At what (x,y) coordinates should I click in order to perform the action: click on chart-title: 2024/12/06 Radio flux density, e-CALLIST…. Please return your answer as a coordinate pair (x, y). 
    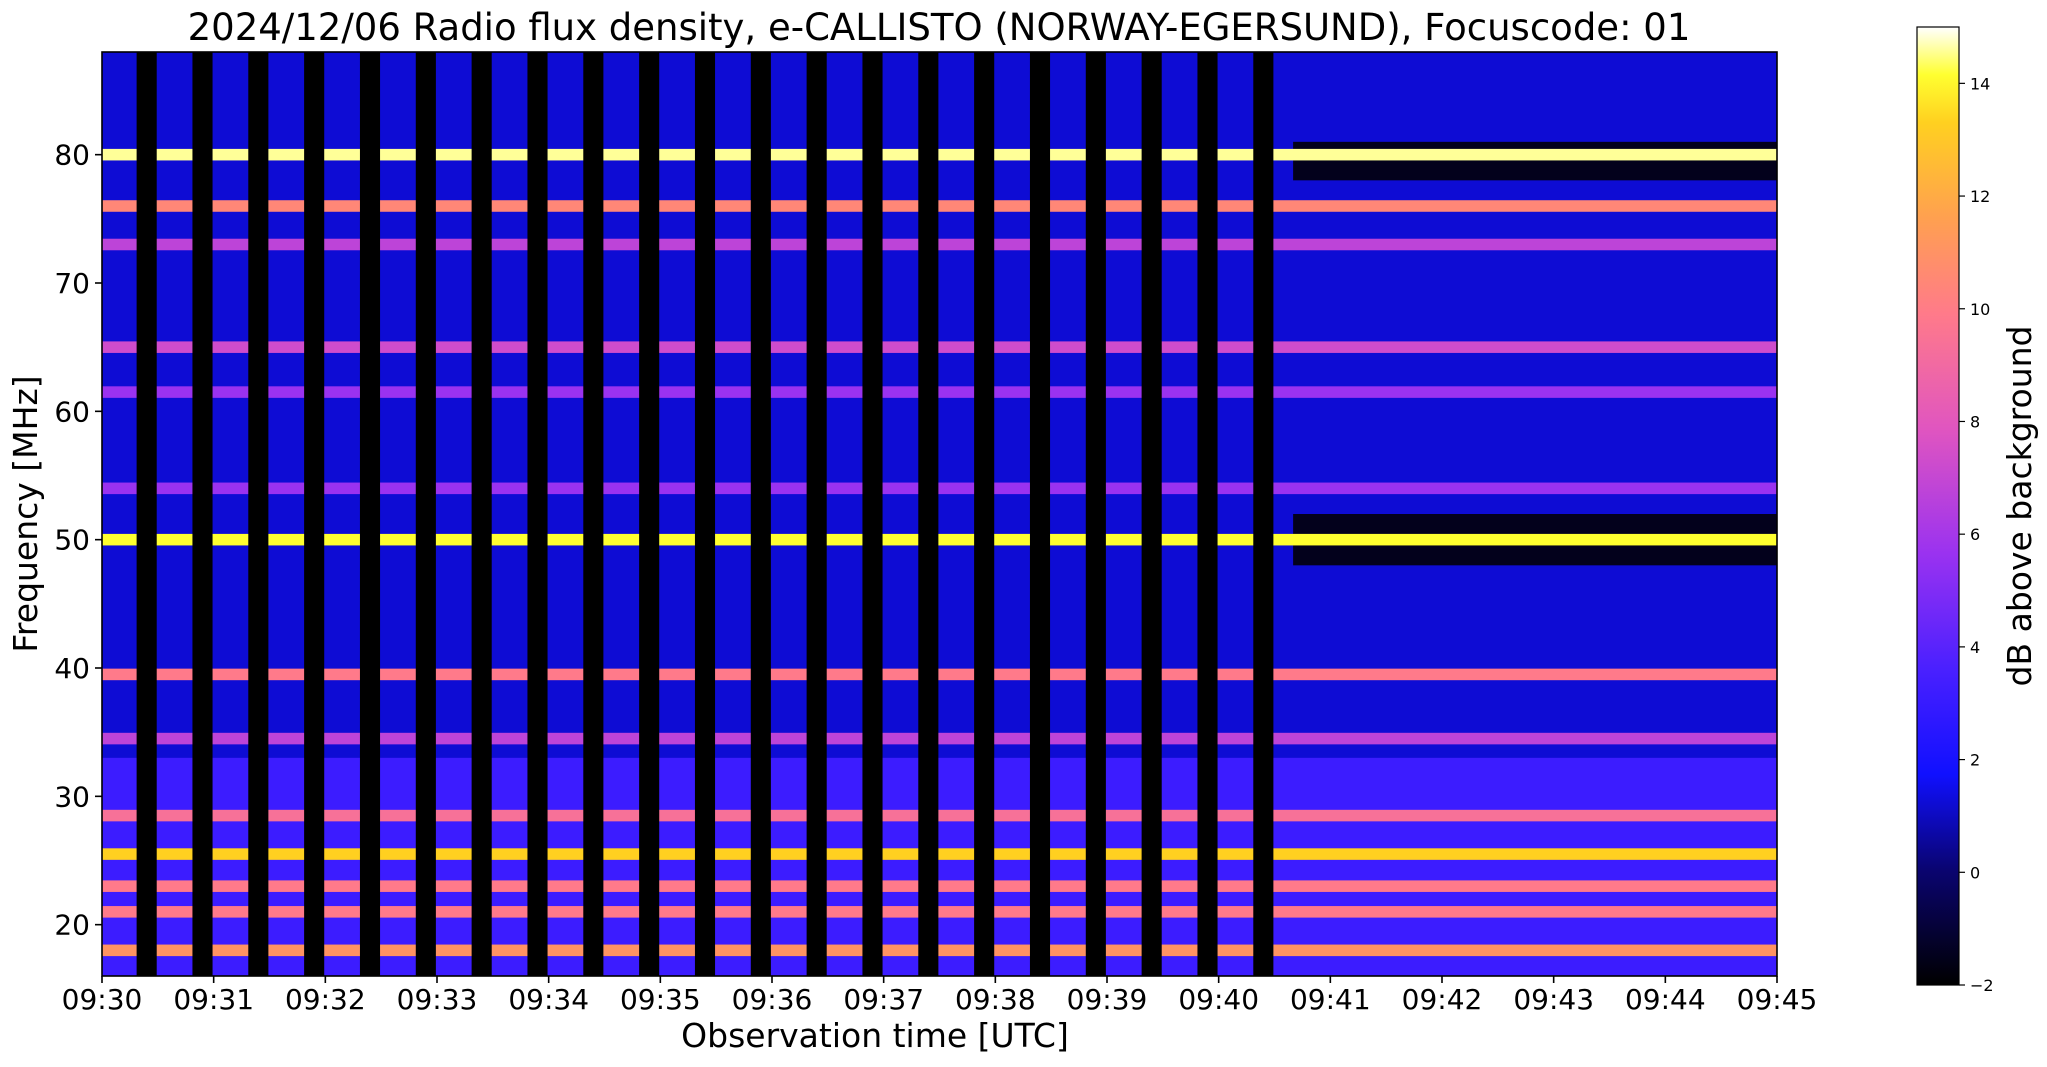
    Looking at the image, I should click on (939, 27).